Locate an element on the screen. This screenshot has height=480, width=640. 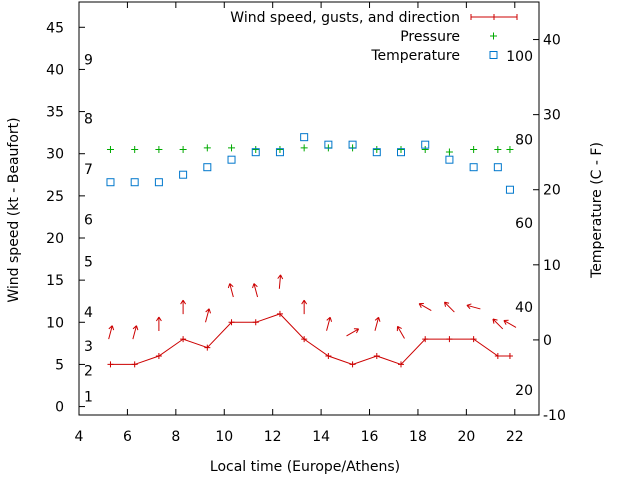
fahrenheit-label: 60 is located at coordinates (524, 224).